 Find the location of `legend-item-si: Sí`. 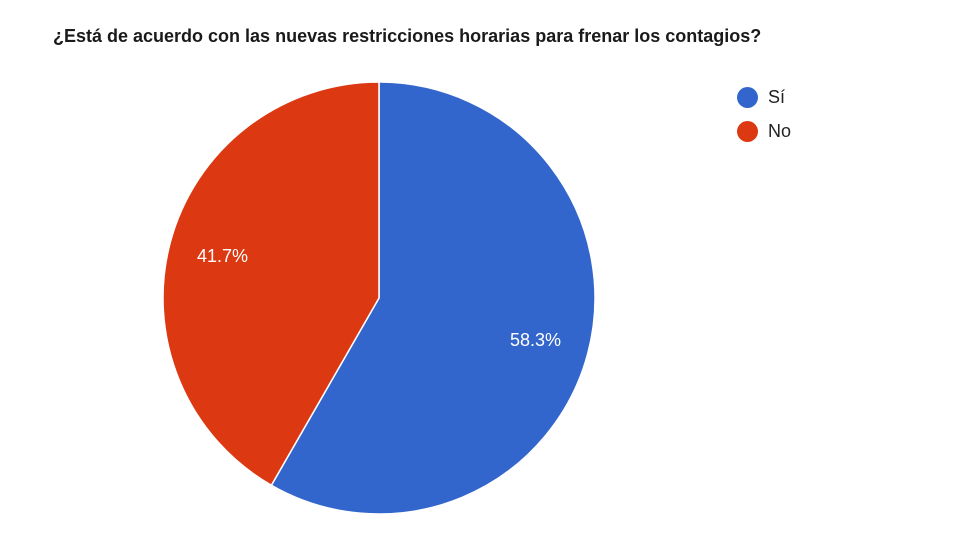

legend-item-si: Sí is located at coordinates (764, 97).